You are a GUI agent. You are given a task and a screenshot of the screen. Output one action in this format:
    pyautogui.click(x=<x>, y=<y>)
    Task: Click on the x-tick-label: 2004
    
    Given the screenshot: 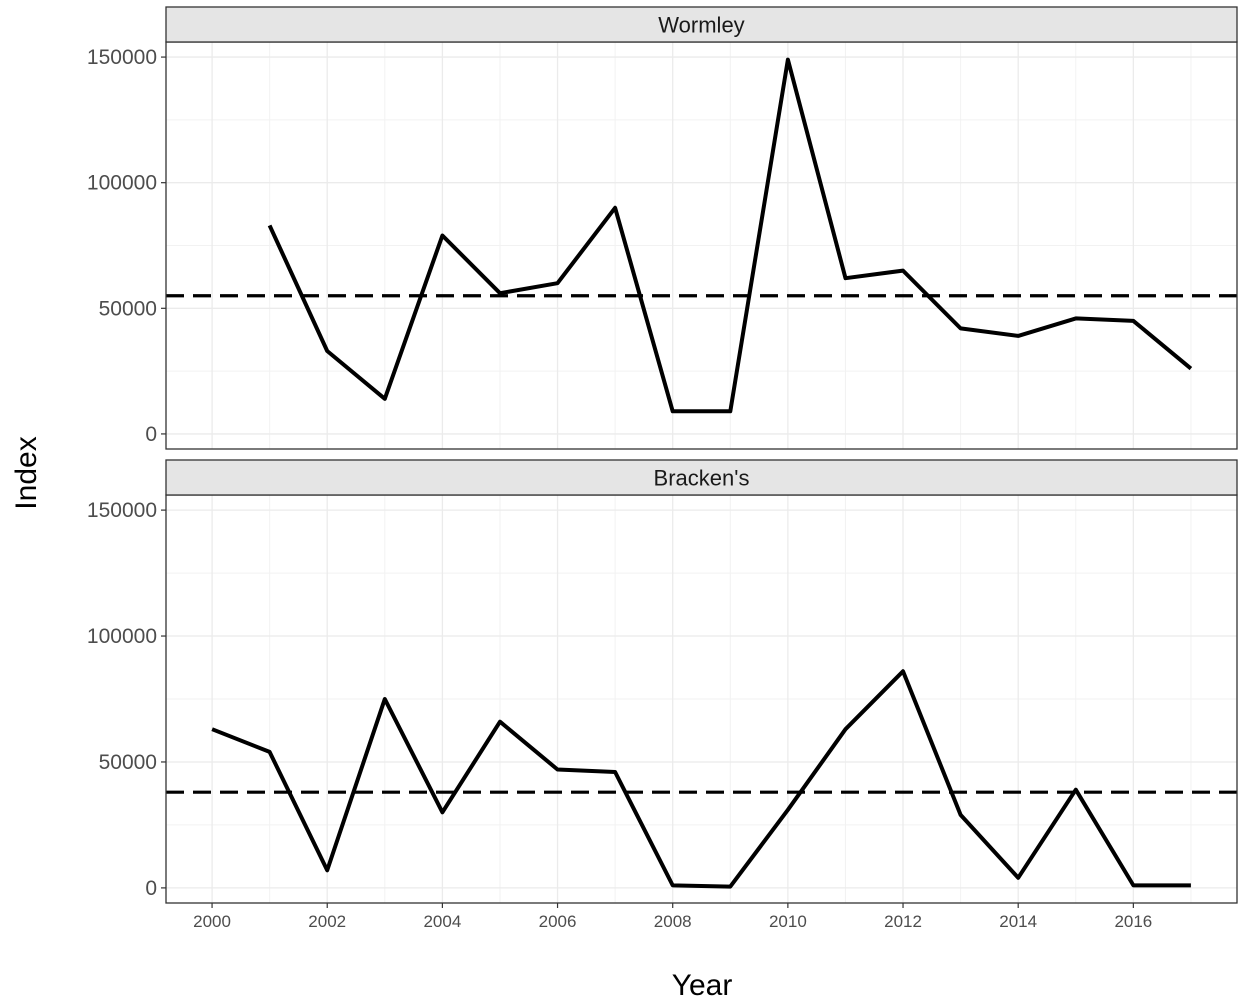 What is the action you would take?
    pyautogui.click(x=442, y=921)
    